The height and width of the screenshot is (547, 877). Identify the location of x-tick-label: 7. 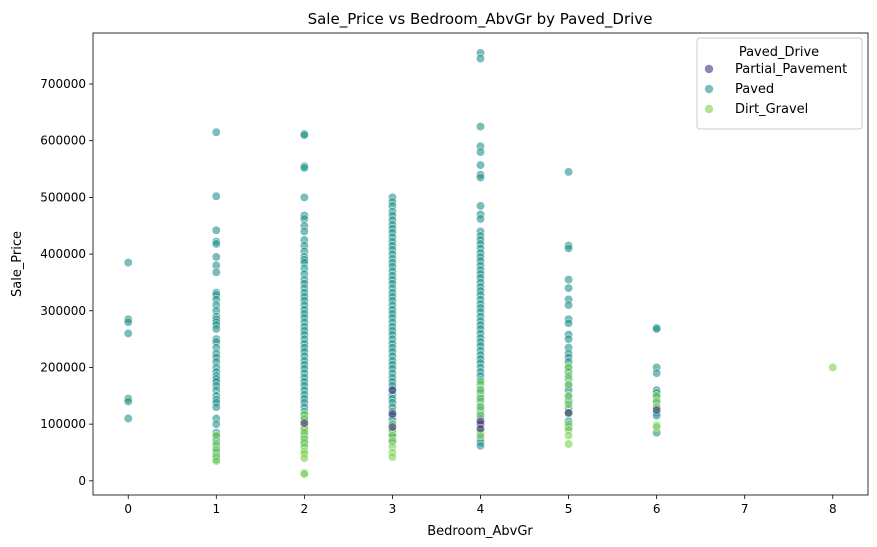
(745, 509).